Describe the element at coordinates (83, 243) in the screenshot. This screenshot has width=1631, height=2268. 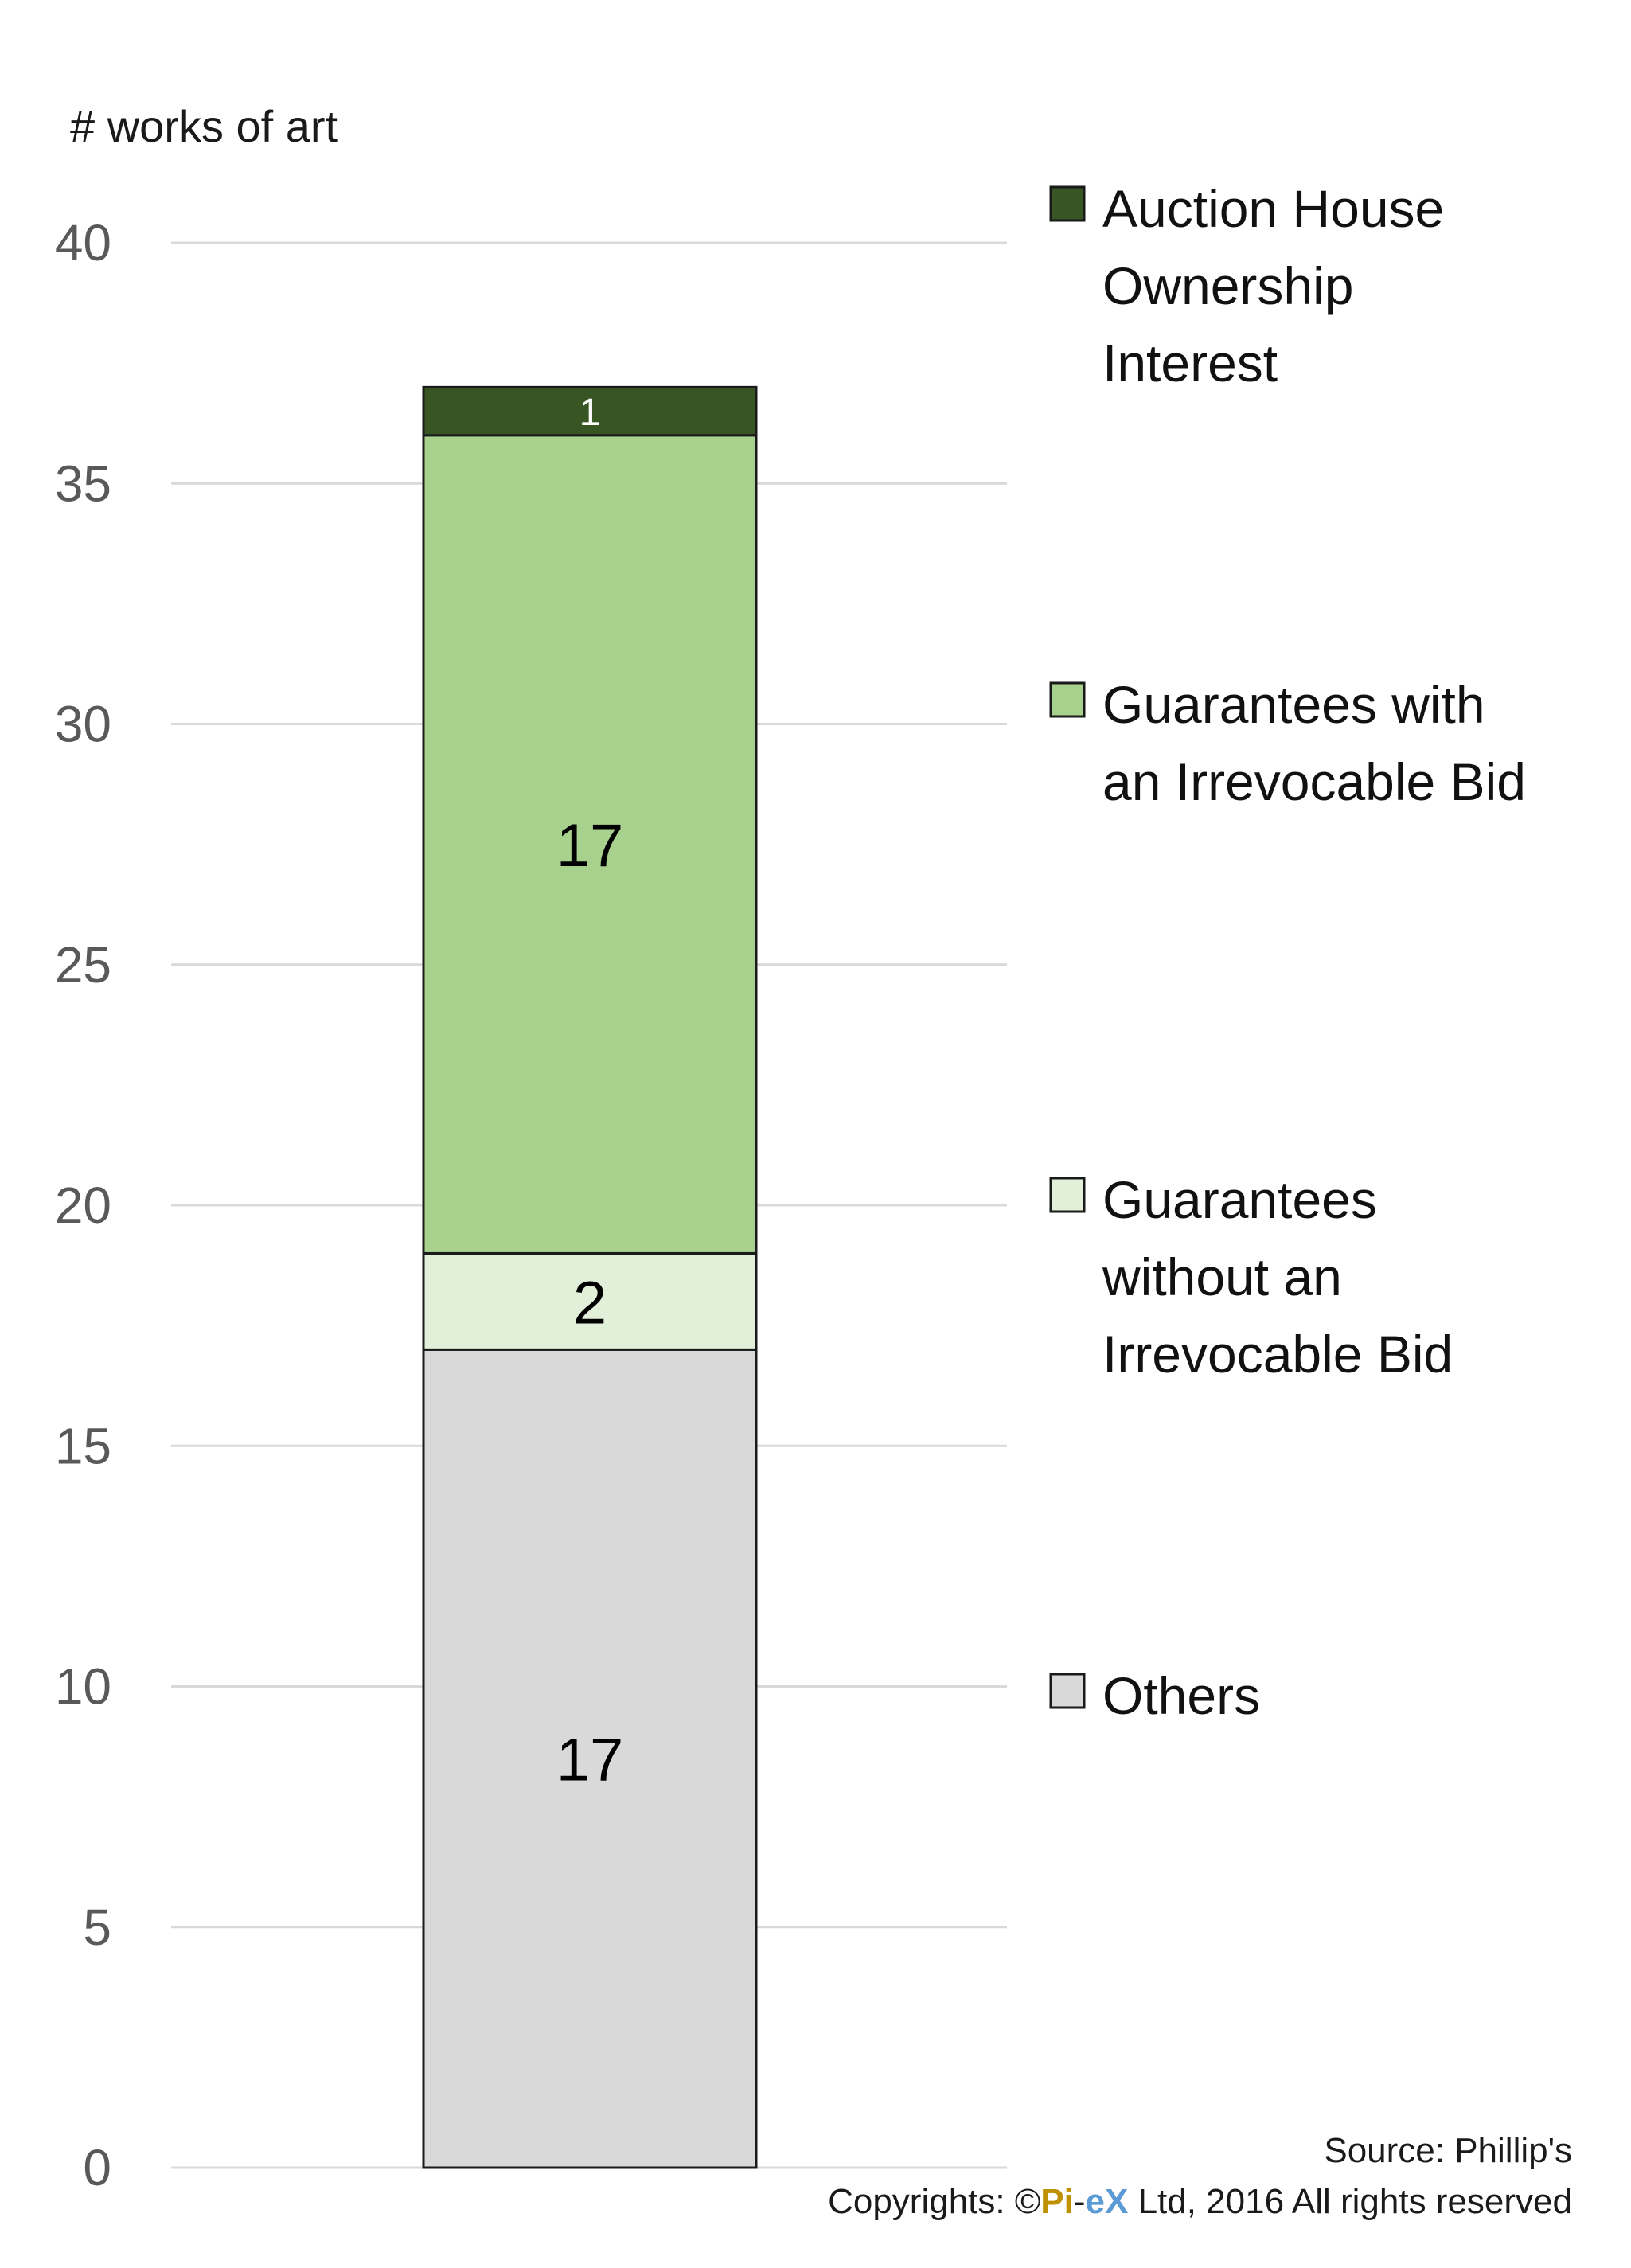
I see `y-tick-label: 40` at that location.